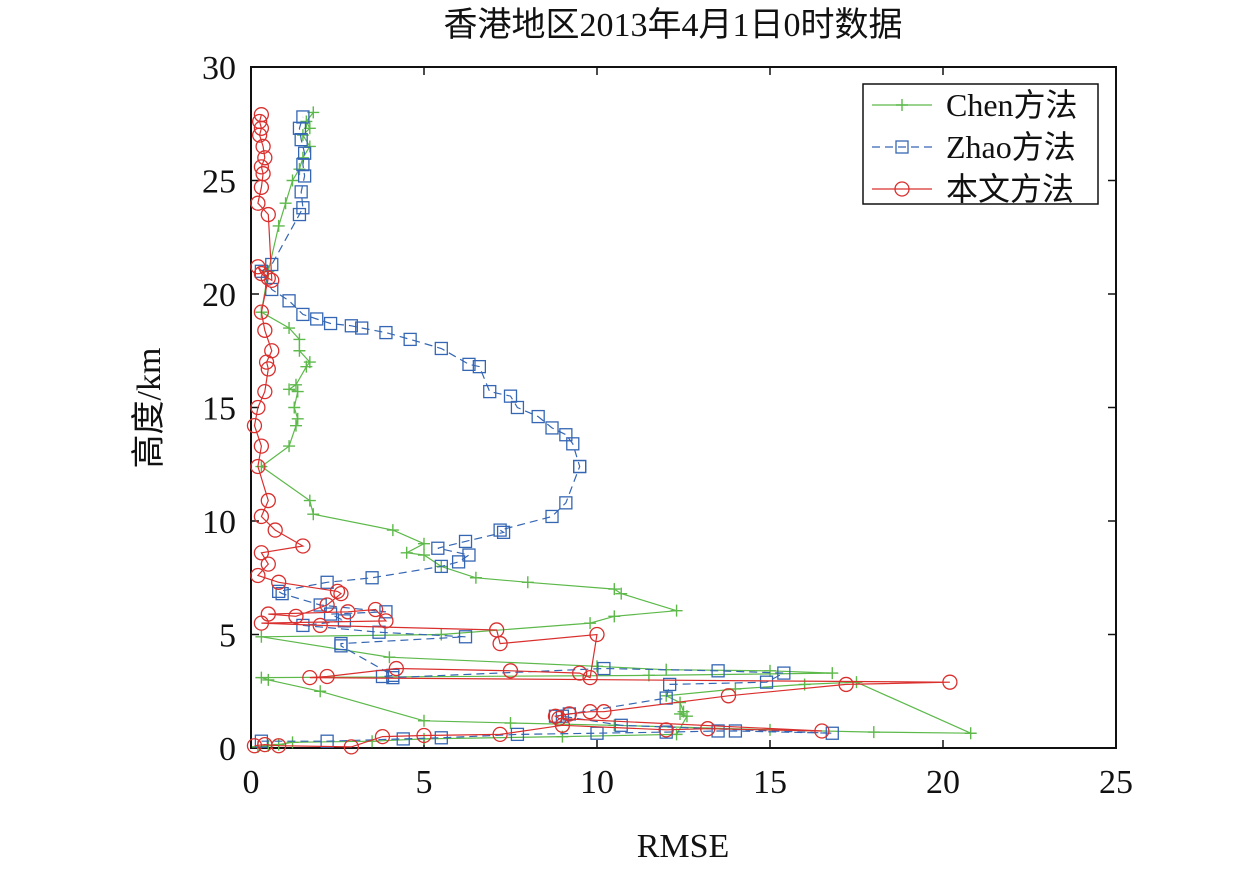 The width and height of the screenshot is (1259, 869). What do you see at coordinates (943, 782) in the screenshot?
I see `x-tick-label: 20` at bounding box center [943, 782].